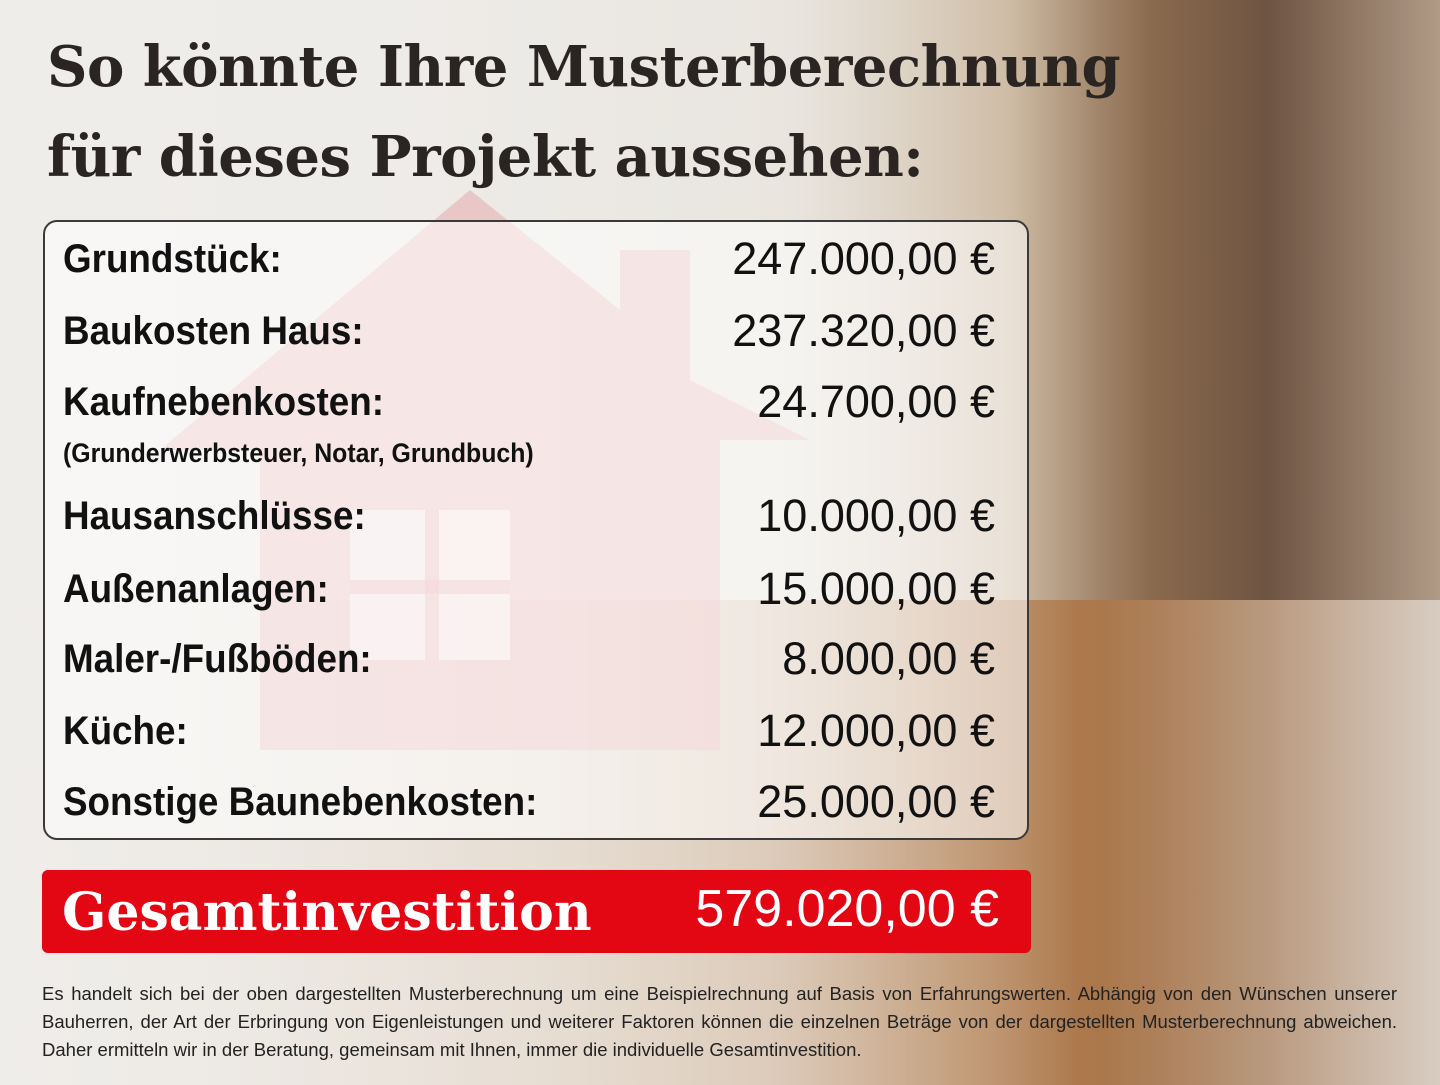 Image resolution: width=1440 pixels, height=1085 pixels. Describe the element at coordinates (300, 802) in the screenshot. I see `cost-label: Sonstige Baunebenkosten:` at that location.